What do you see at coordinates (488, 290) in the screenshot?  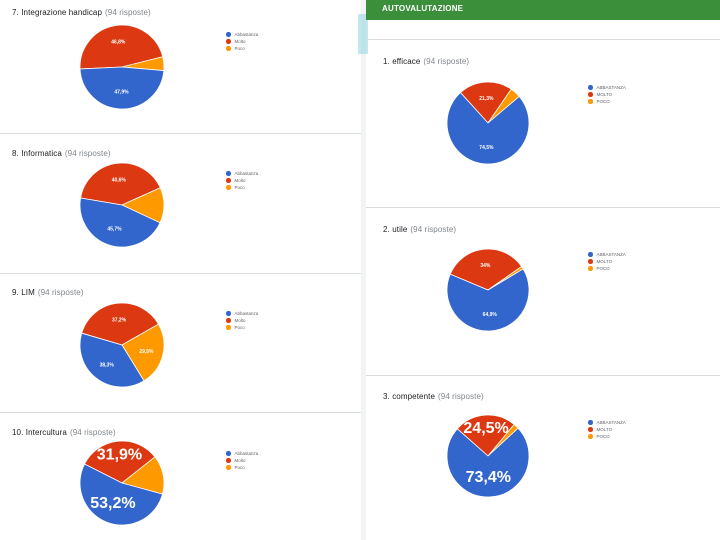 I see `pie-chart-2-utile: 64,9% 34%` at bounding box center [488, 290].